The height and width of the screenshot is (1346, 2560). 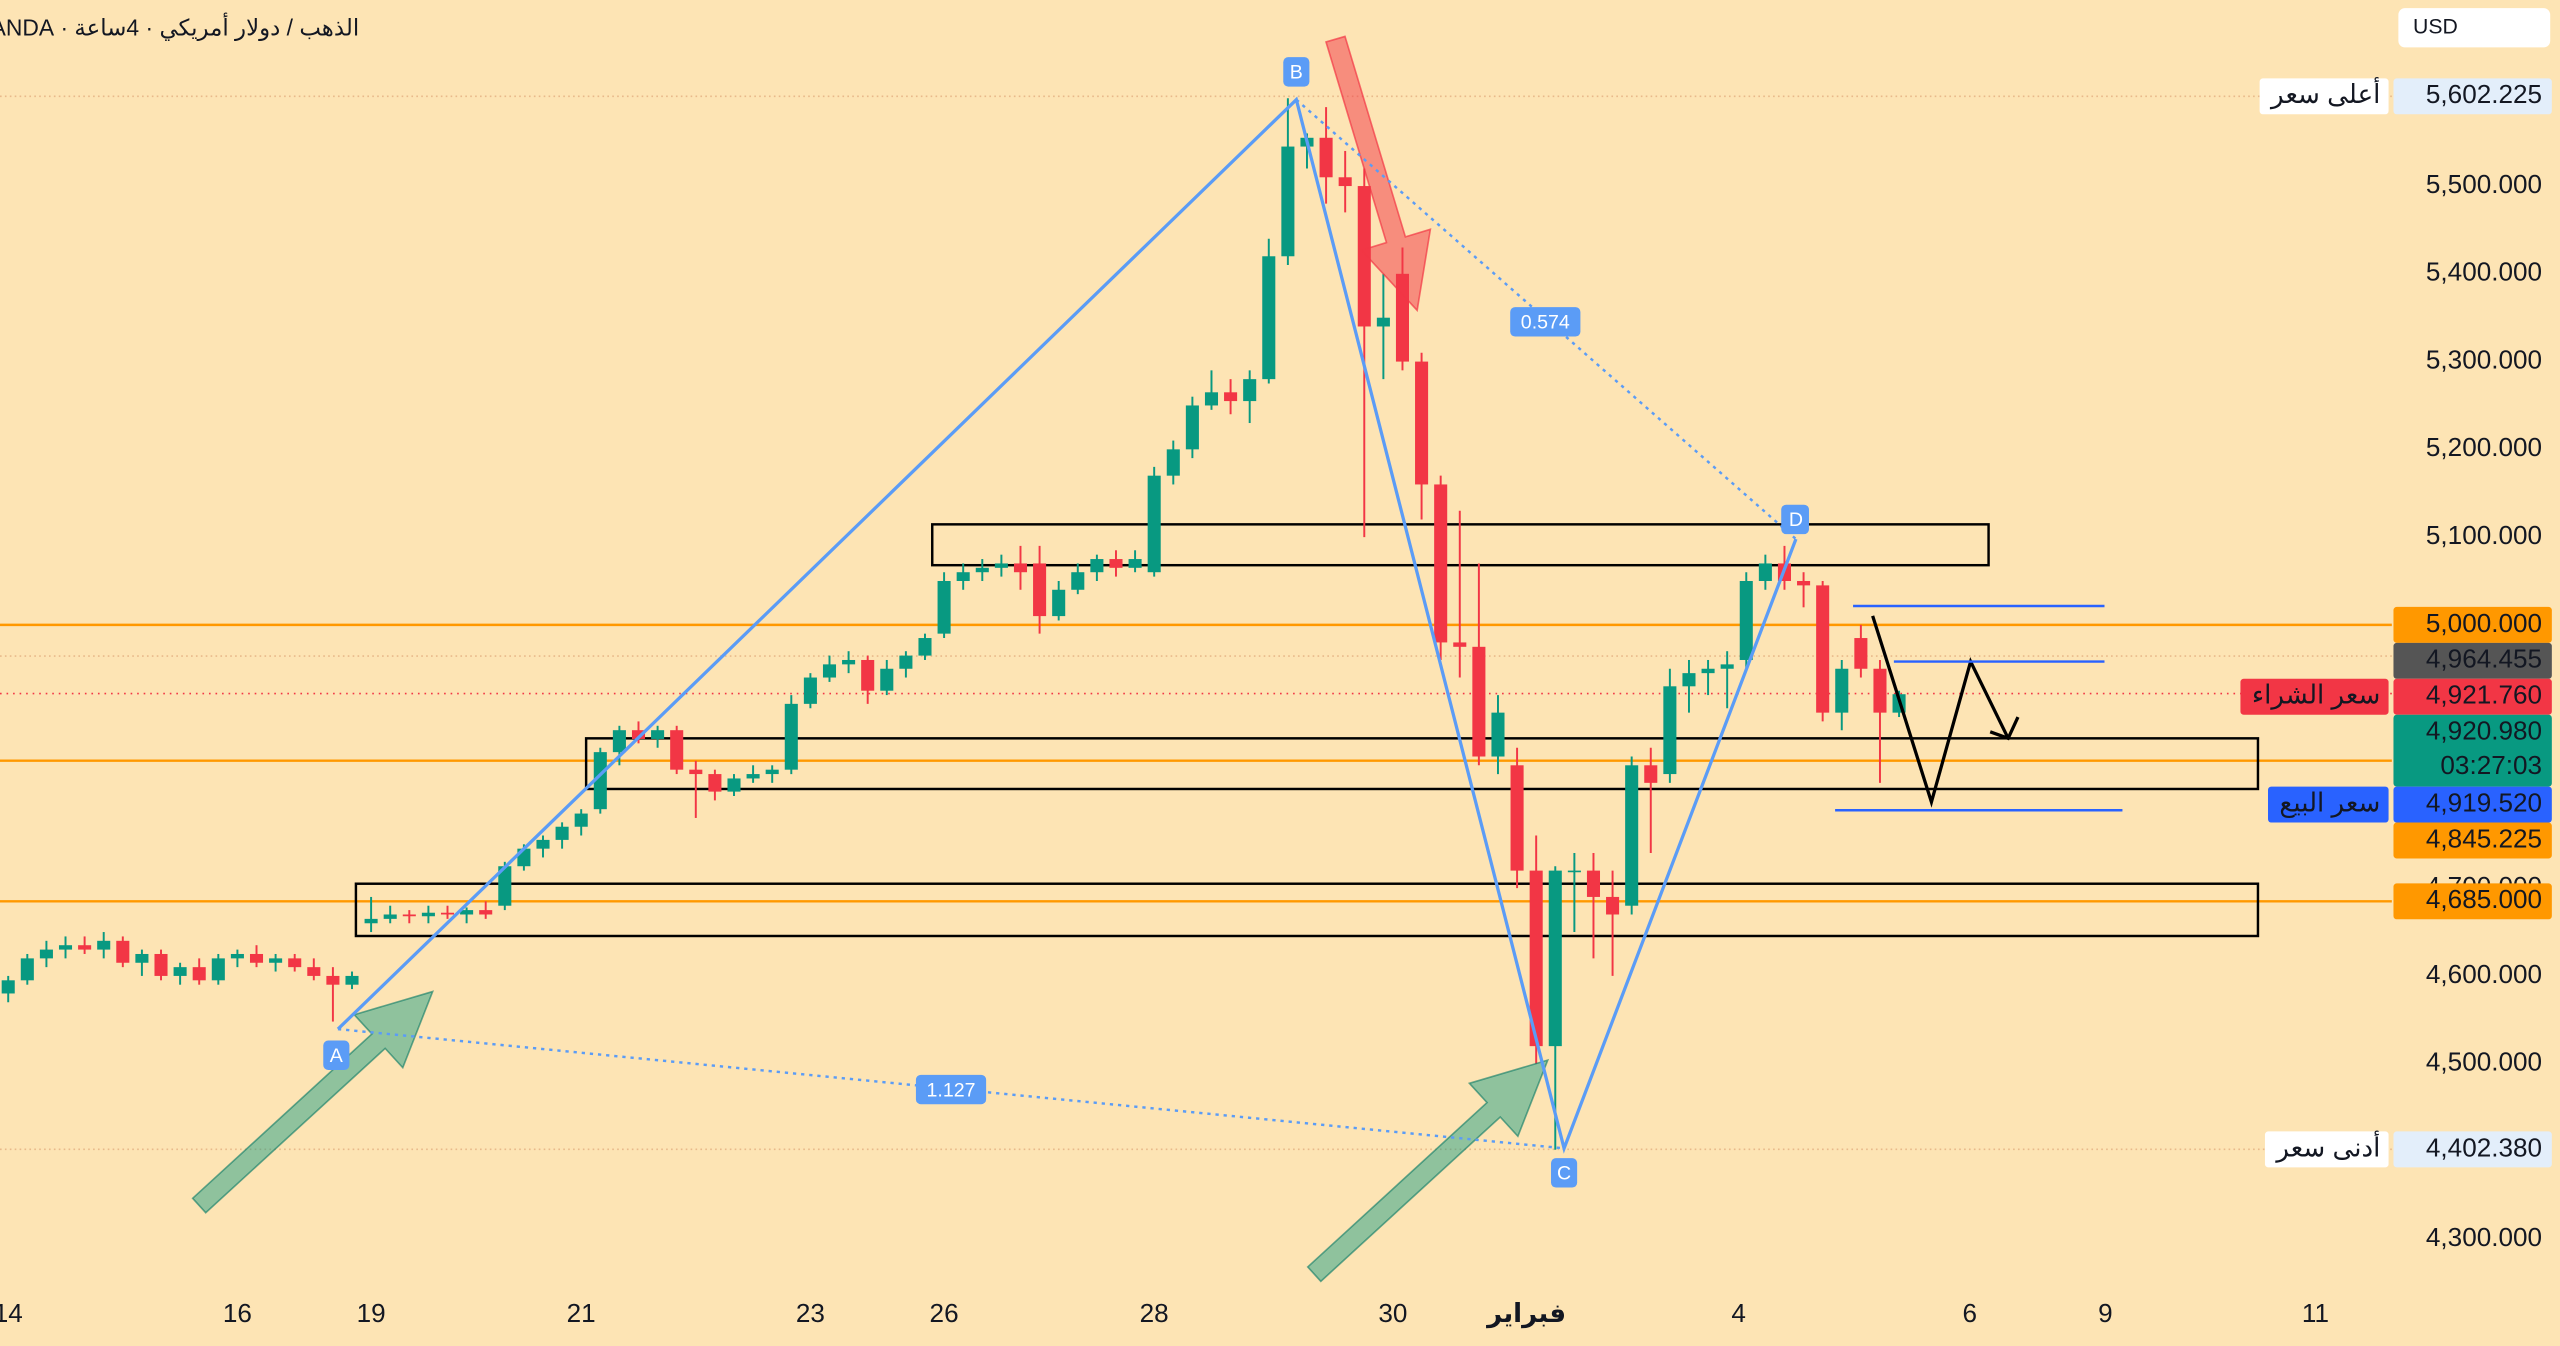 What do you see at coordinates (2484, 899) in the screenshot?
I see `price-tag-label: 4,685.000` at bounding box center [2484, 899].